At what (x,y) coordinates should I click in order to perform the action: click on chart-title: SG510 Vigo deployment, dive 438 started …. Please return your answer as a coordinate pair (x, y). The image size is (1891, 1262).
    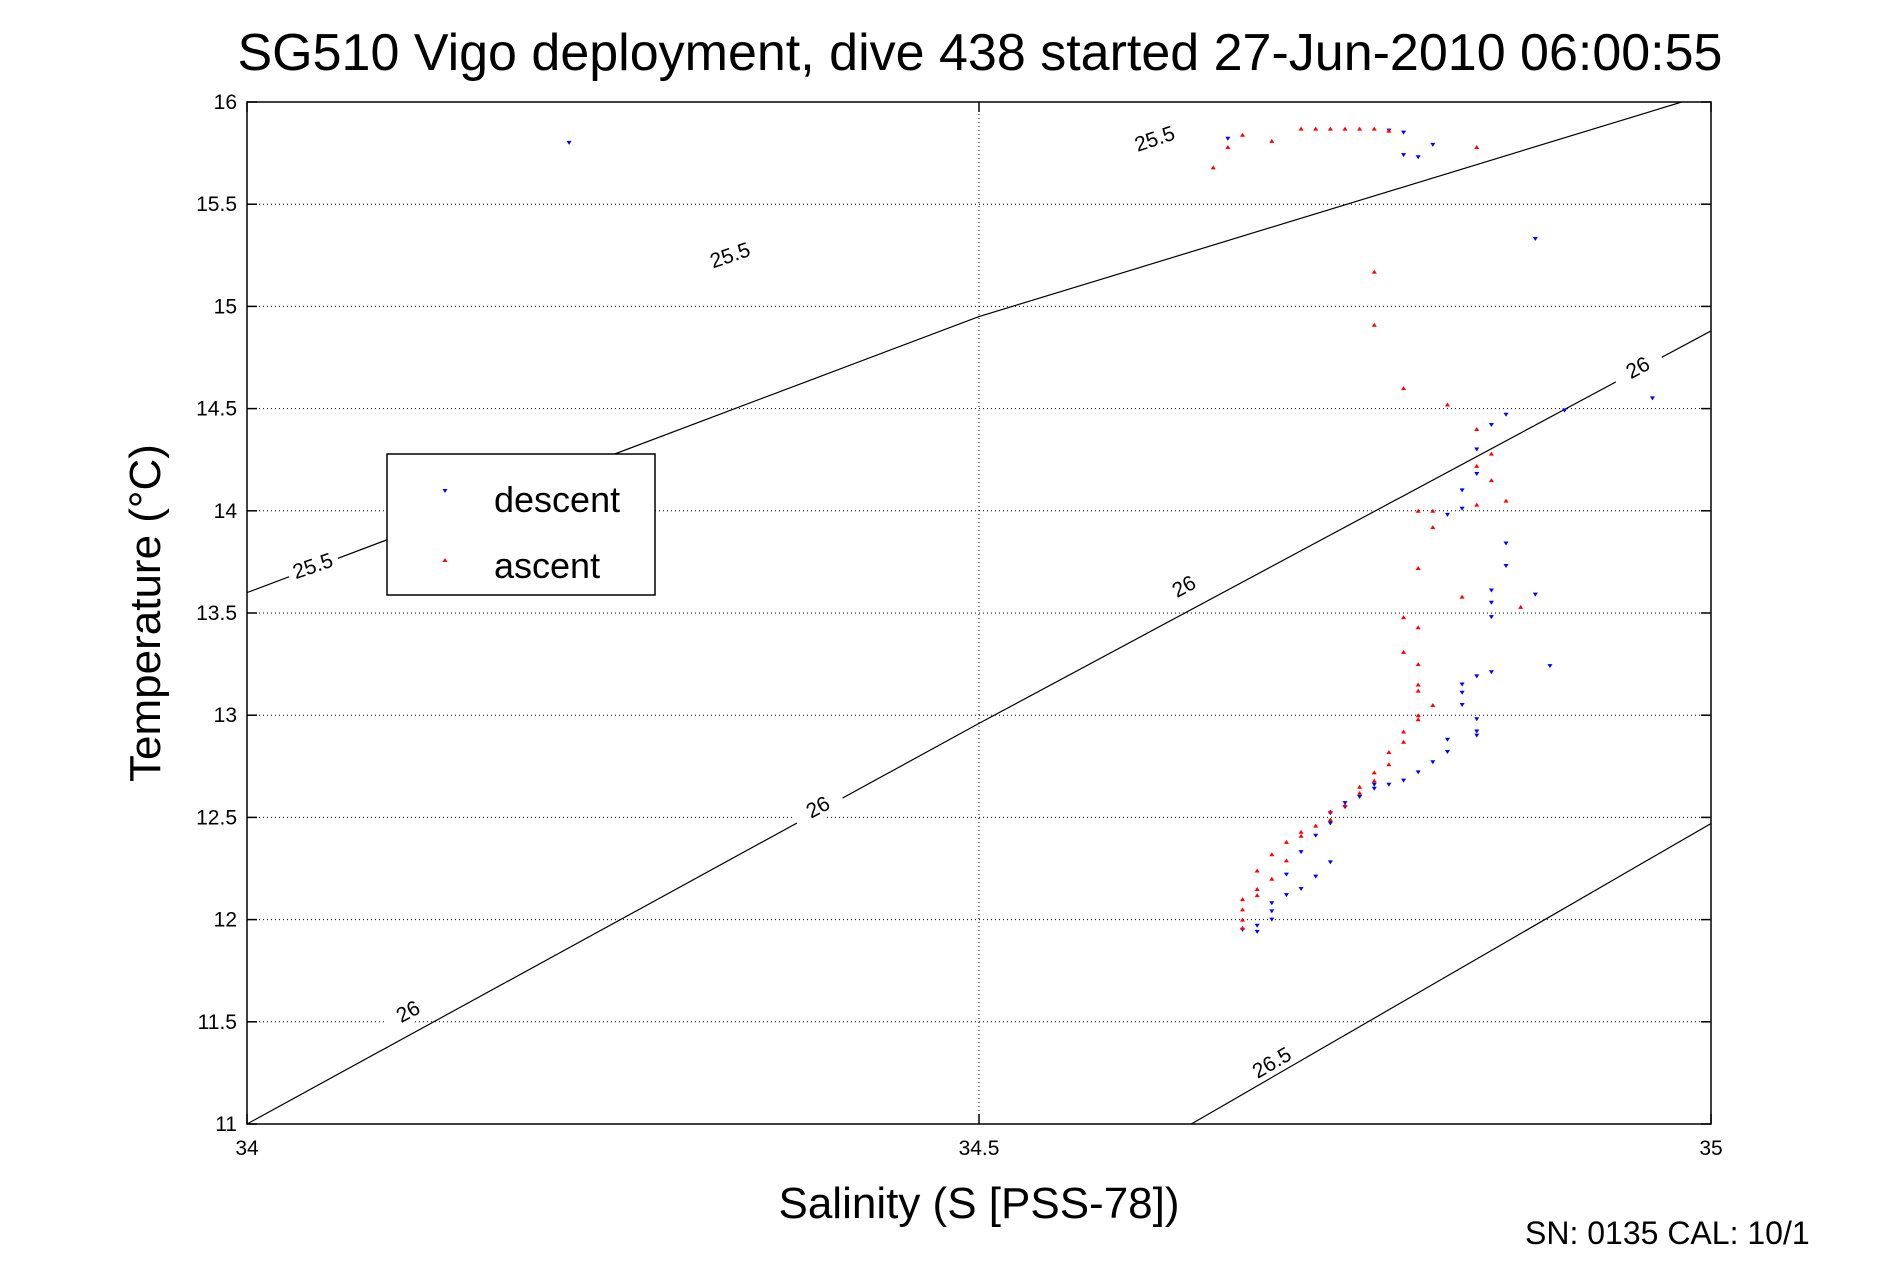
    Looking at the image, I should click on (980, 53).